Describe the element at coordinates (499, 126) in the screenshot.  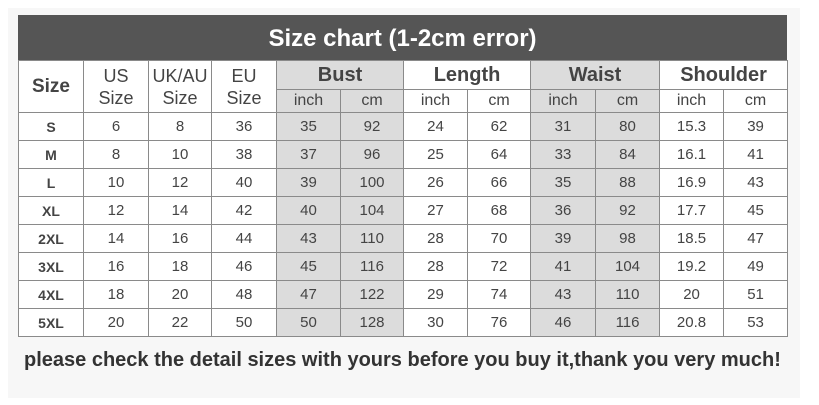
I see `table-cell: 62` at that location.